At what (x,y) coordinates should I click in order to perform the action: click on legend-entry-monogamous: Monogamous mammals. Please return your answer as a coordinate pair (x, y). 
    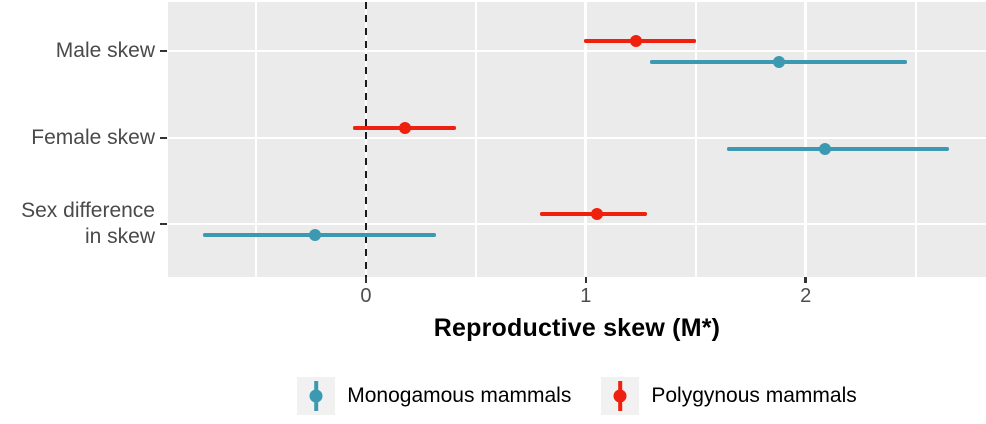
    Looking at the image, I should click on (434, 396).